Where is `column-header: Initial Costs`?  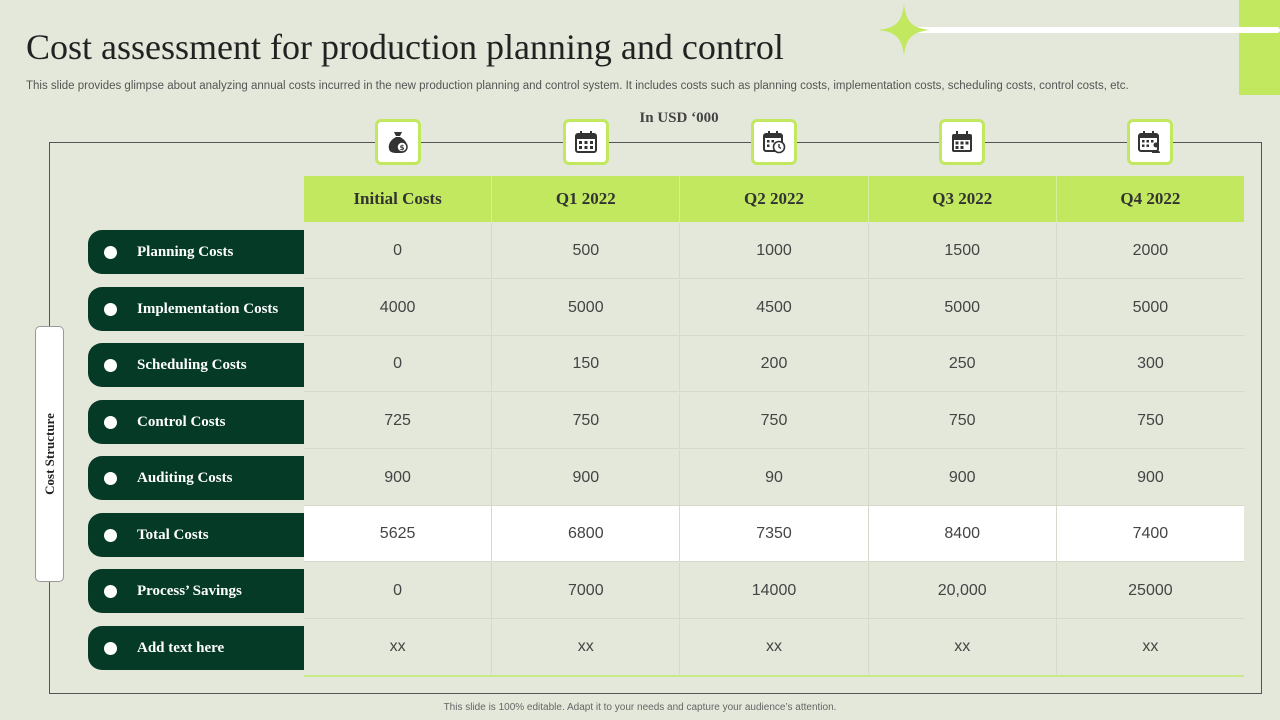 column-header: Initial Costs is located at coordinates (398, 199).